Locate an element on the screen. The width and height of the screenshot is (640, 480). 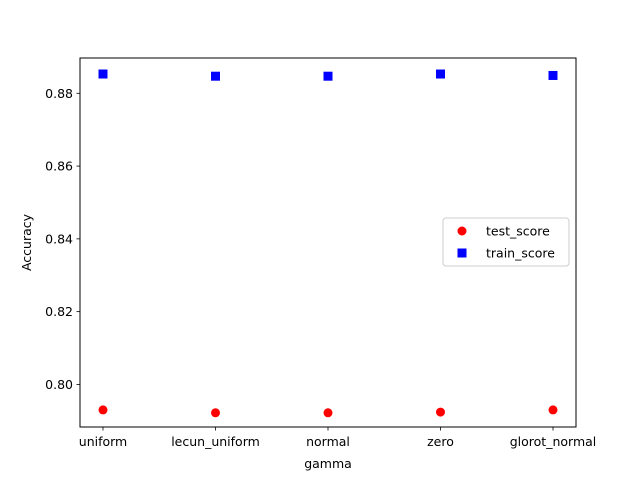
x-axis-label: gamma is located at coordinates (328, 463).